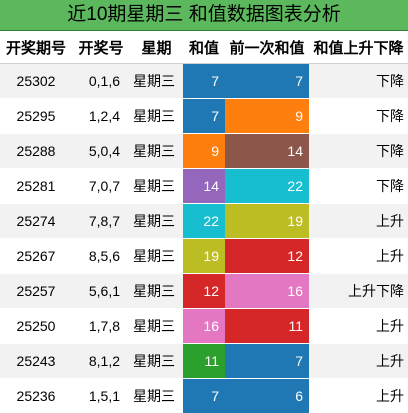  Describe the element at coordinates (36, 291) in the screenshot. I see `issue-cell: 25257` at that location.